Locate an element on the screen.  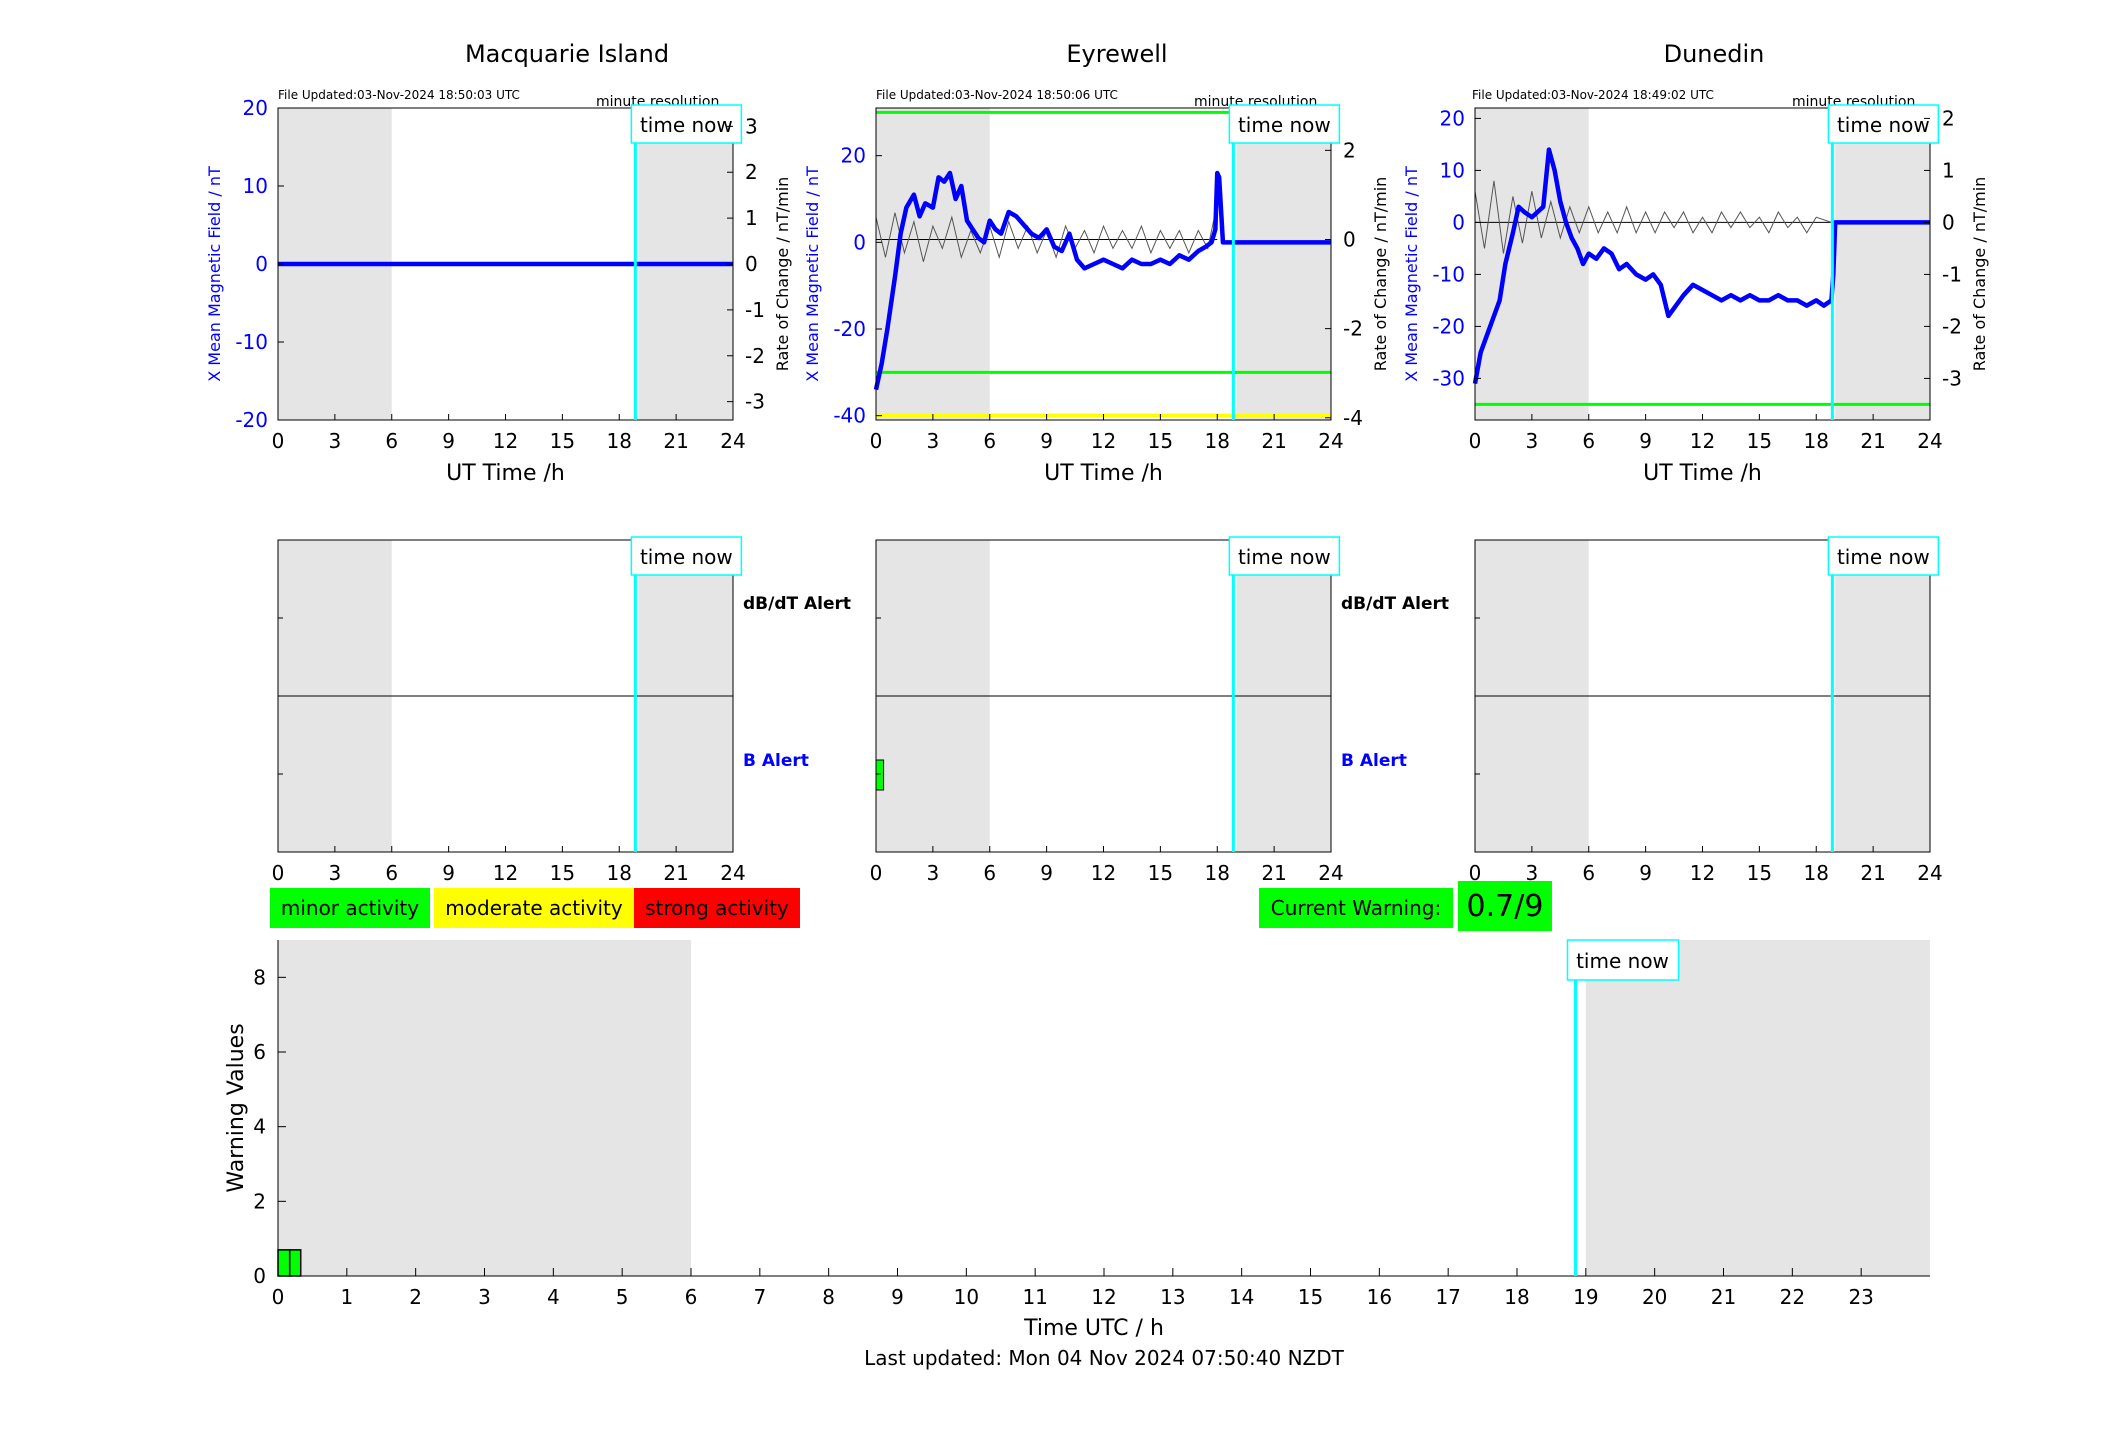
current-warning-value: 0.7/9 is located at coordinates (1505, 906).